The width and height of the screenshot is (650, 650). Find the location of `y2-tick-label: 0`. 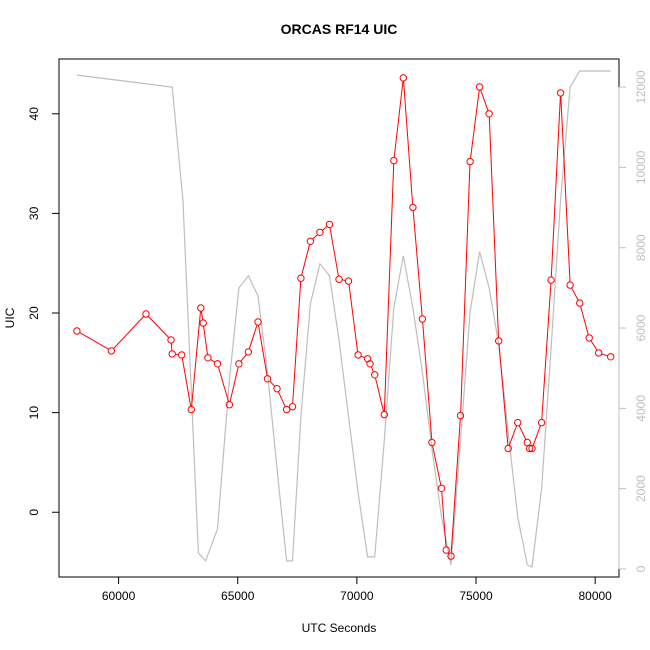

y2-tick-label: 0 is located at coordinates (641, 568).